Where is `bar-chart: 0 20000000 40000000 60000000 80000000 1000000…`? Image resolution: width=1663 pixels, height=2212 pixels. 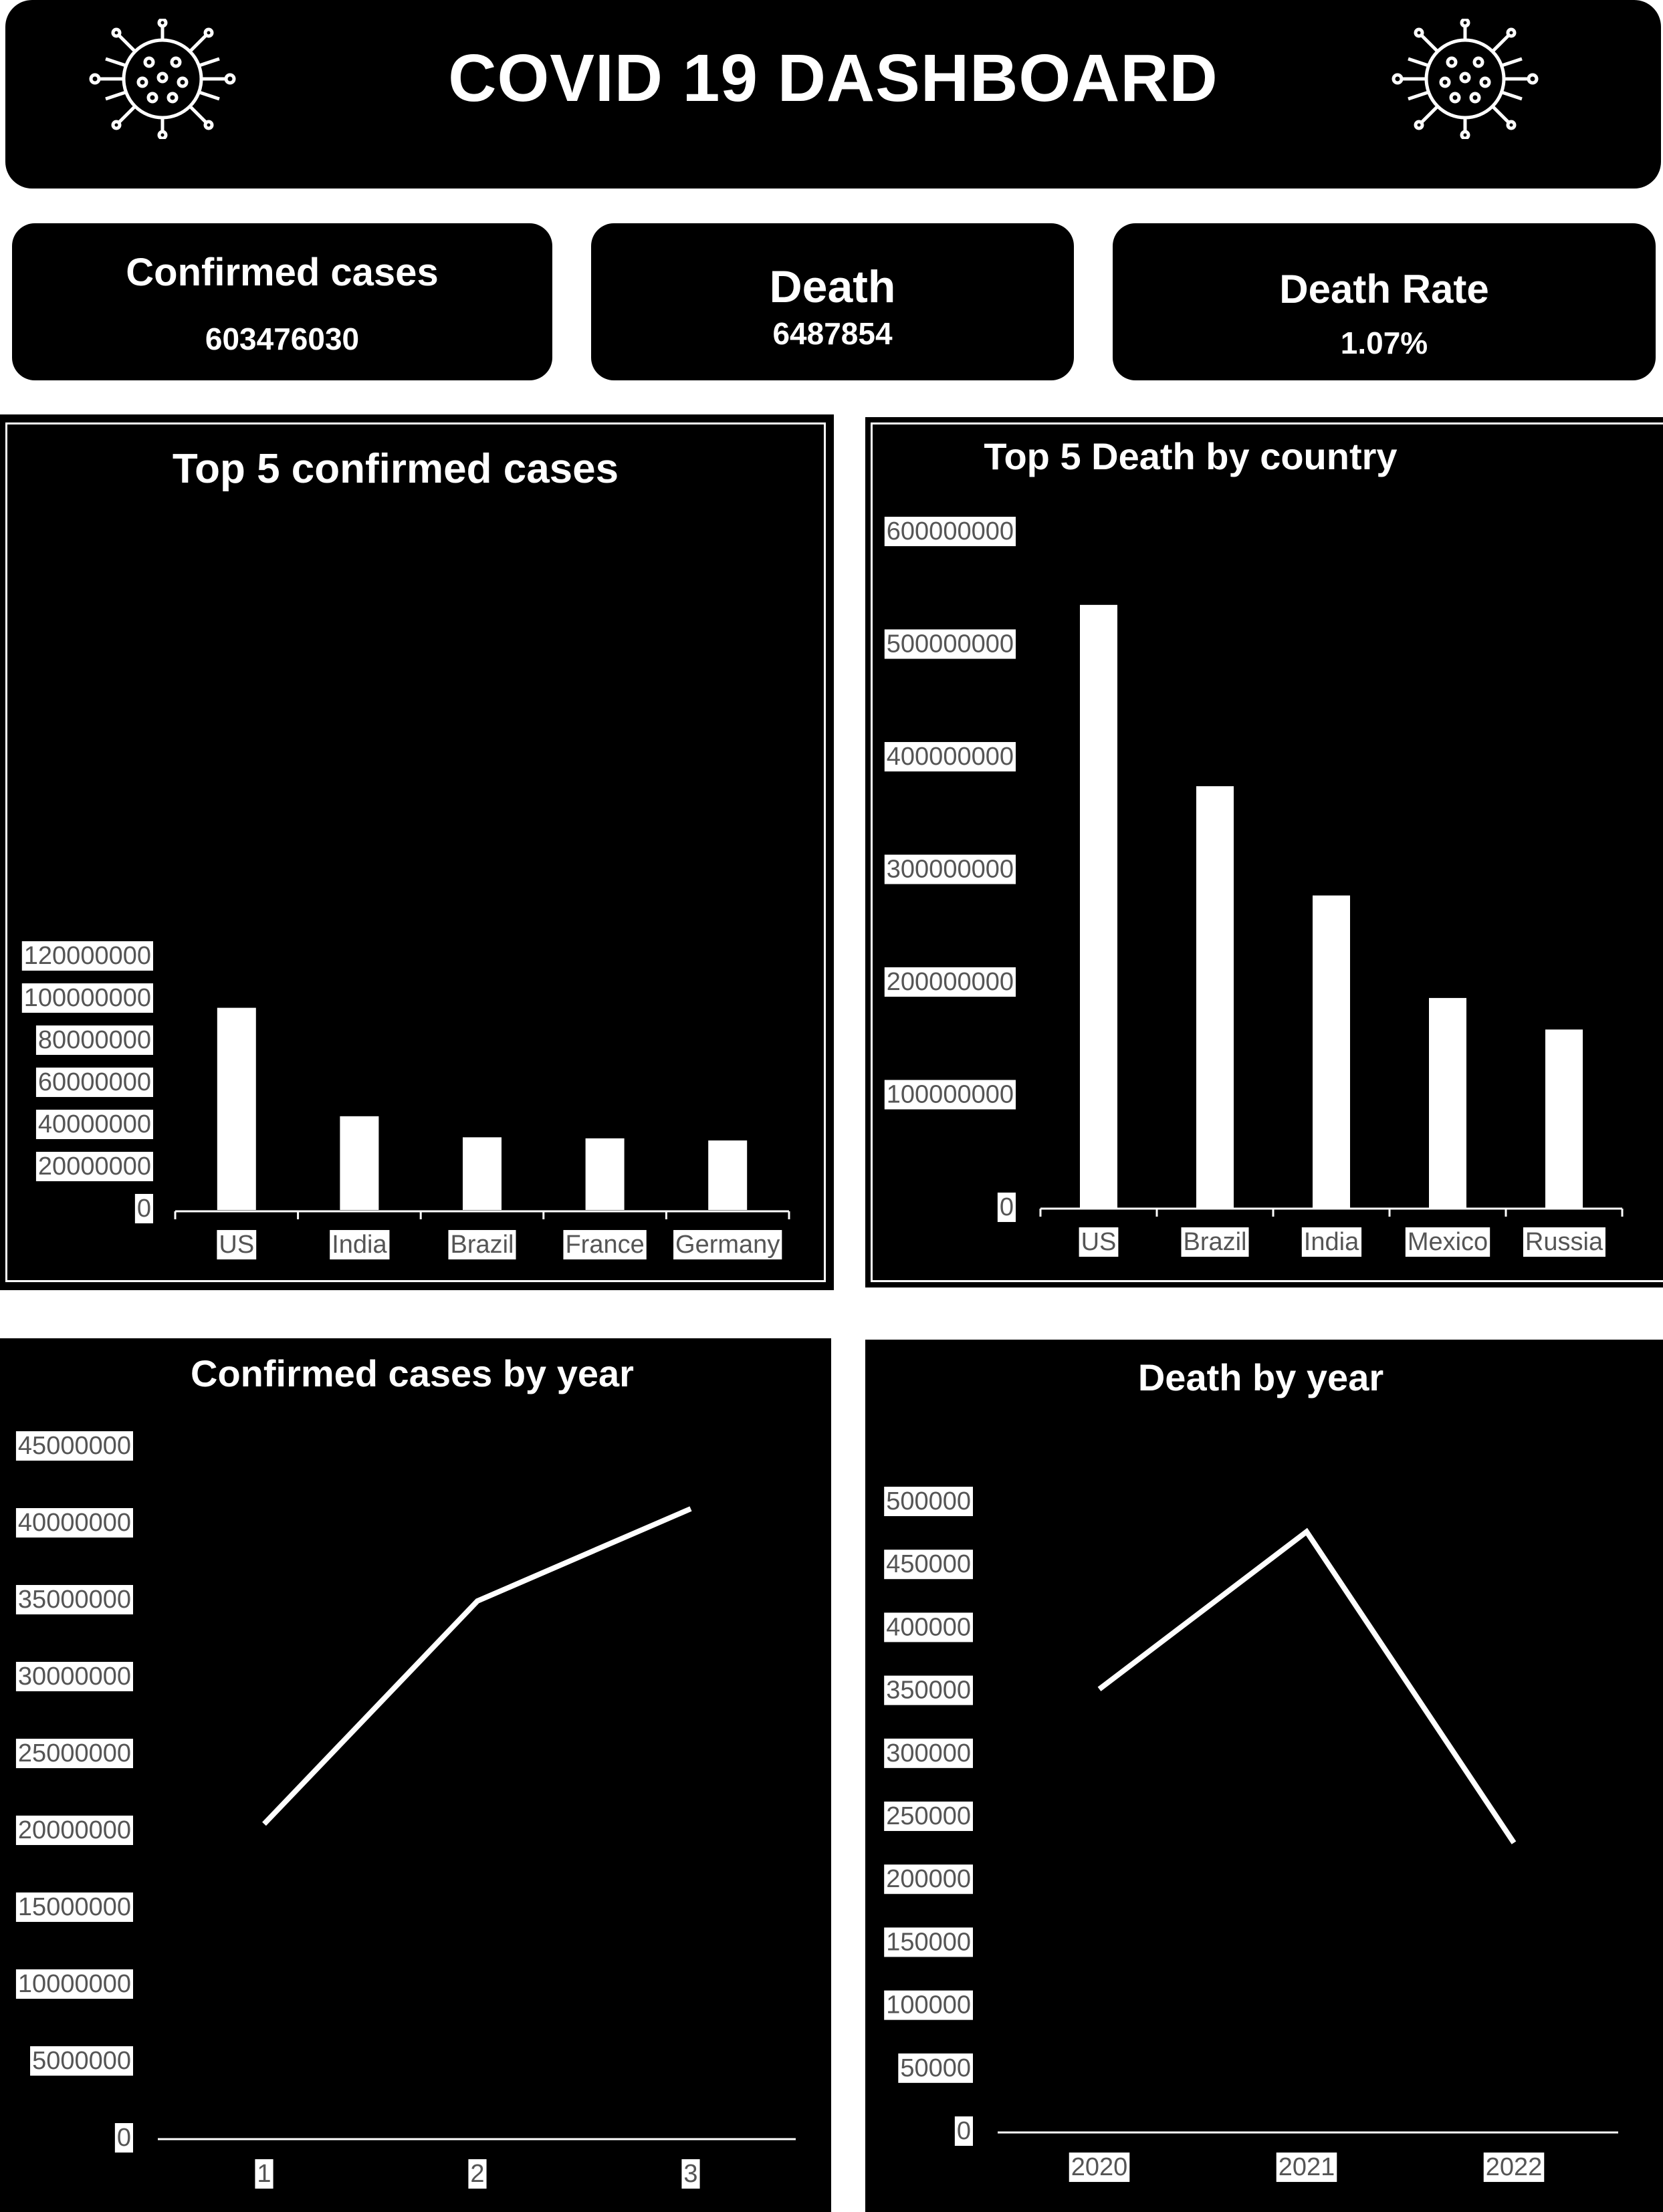
bar-chart: 0 20000000 40000000 60000000 80000000 1000000… is located at coordinates (405, 1100).